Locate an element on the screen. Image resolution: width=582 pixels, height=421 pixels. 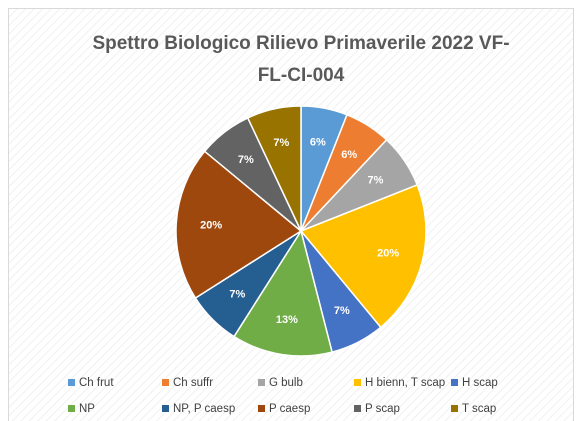
legend-label: P caesp is located at coordinates (289, 409).